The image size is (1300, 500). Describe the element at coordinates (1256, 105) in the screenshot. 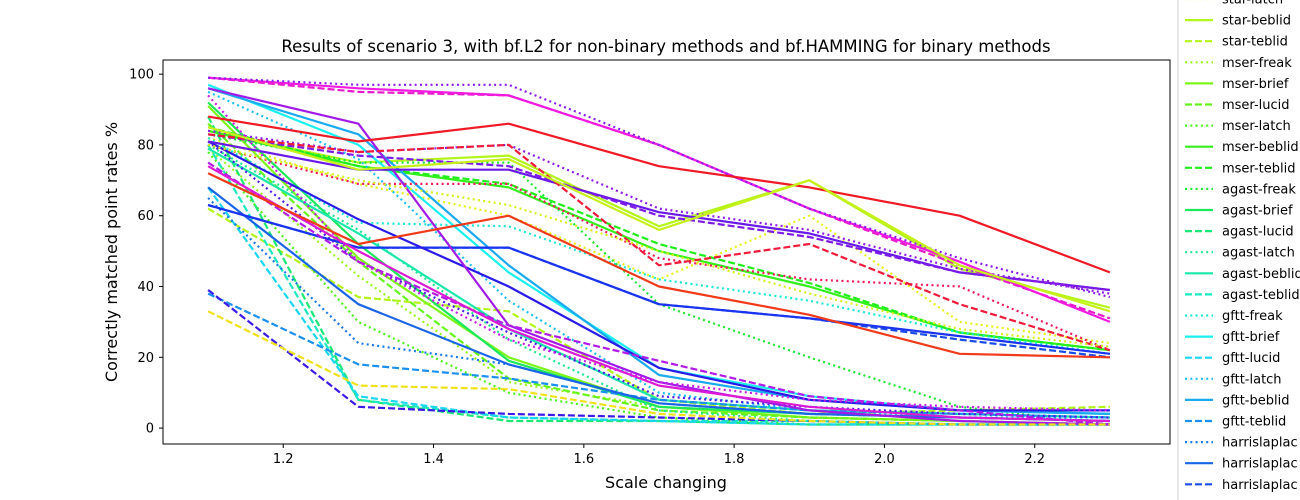

I see `legend-label: mser-lucid` at that location.